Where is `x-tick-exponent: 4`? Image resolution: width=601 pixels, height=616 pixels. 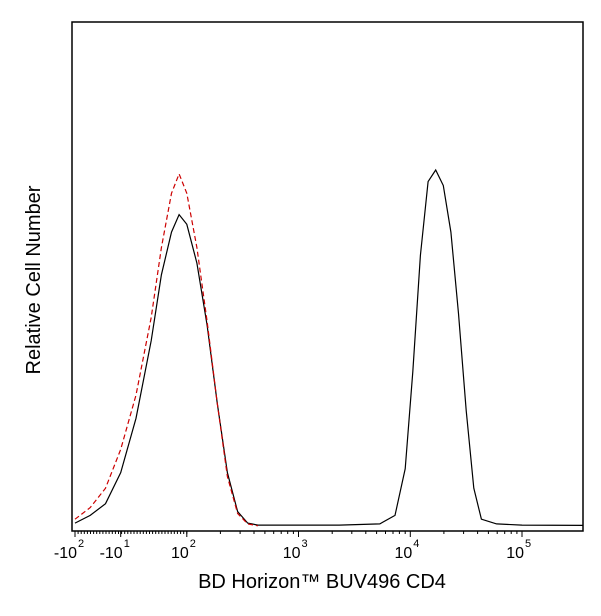 x-tick-exponent: 4 is located at coordinates (416, 544).